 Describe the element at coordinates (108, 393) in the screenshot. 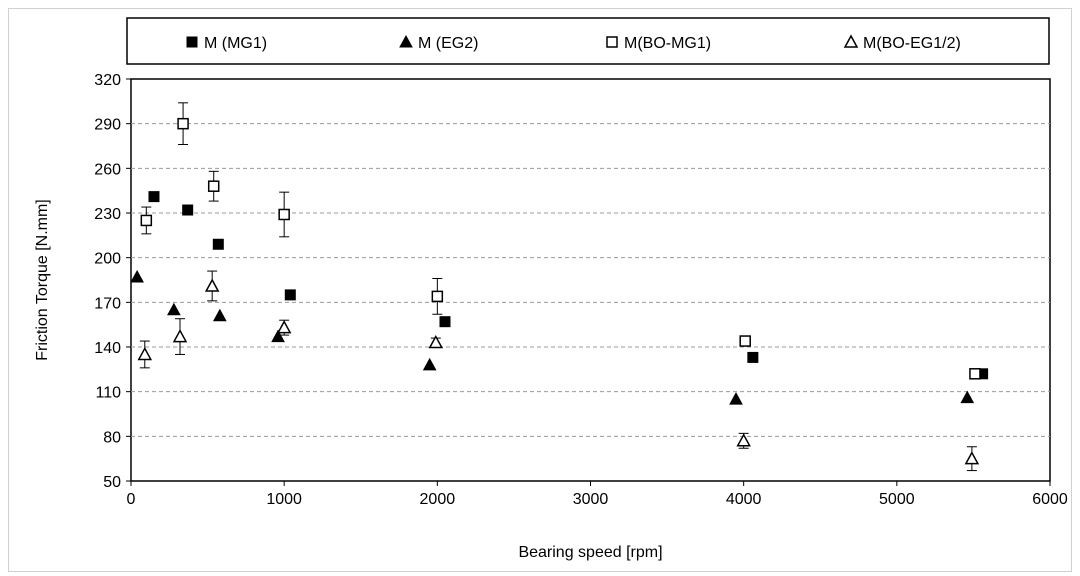

I see `y-tick-label: 110` at that location.